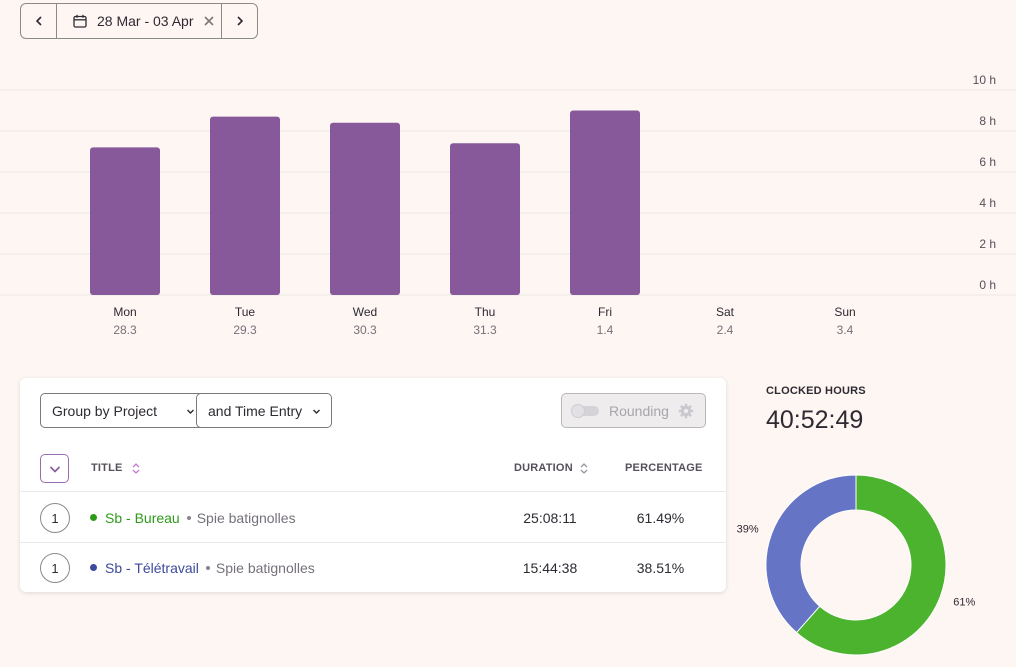 The image size is (1016, 667). I want to click on group-by-label: Group by Project, so click(105, 410).